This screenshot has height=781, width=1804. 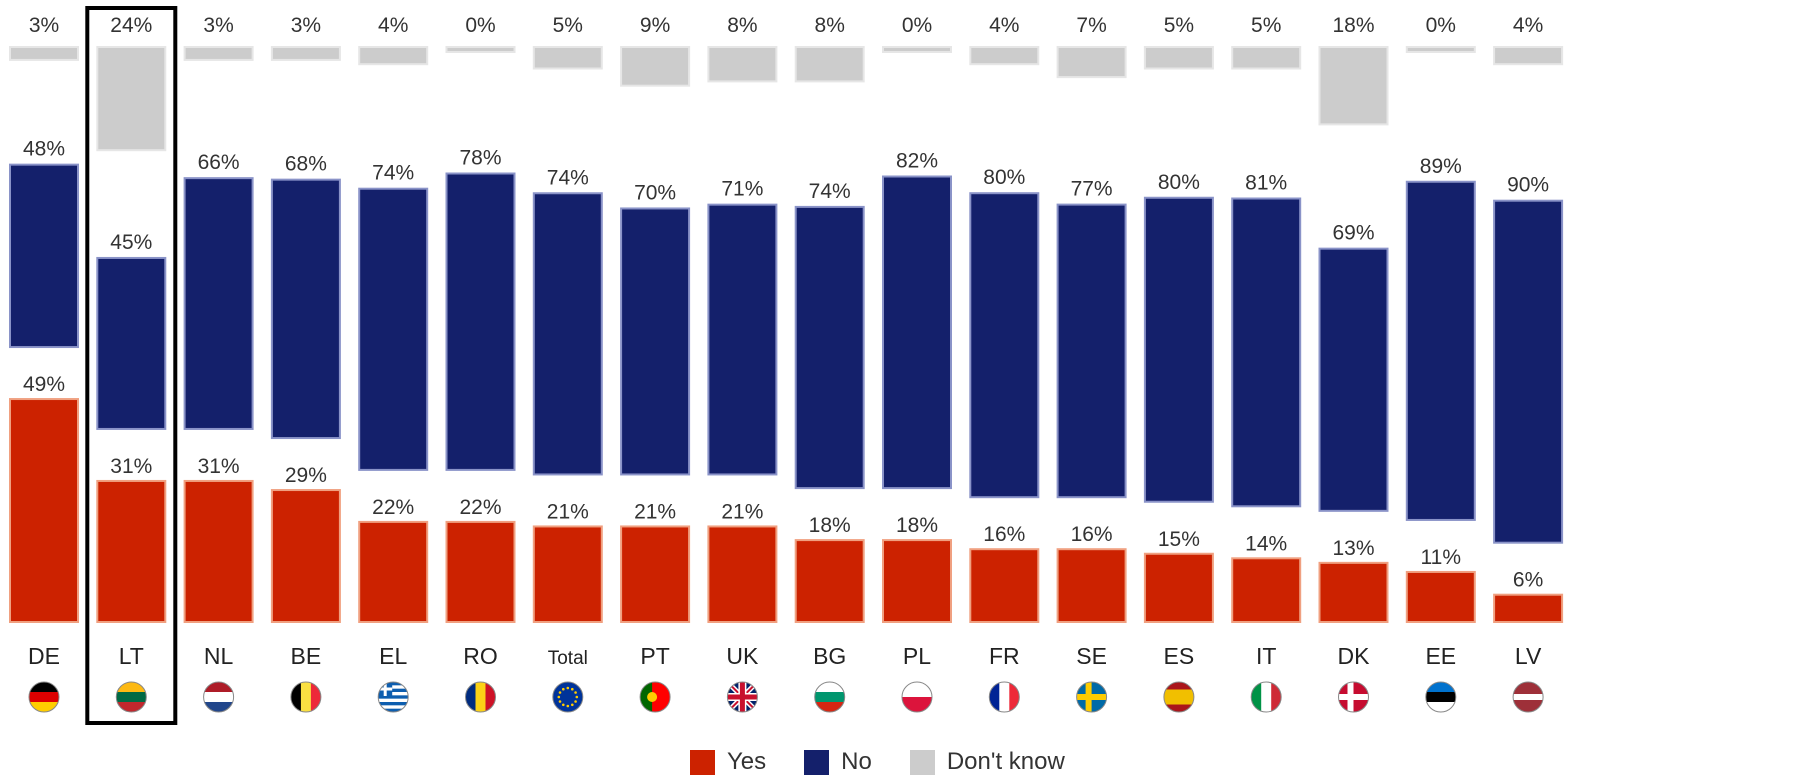 I want to click on legend-swatch-no, so click(x=817, y=762).